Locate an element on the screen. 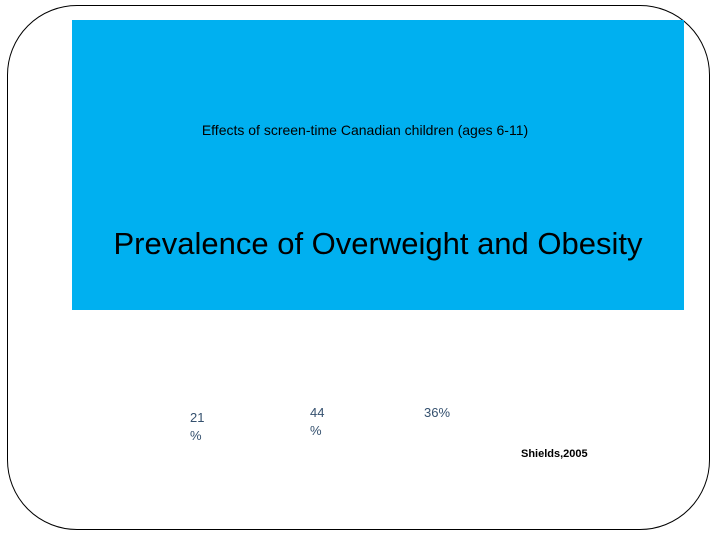 The height and width of the screenshot is (540, 720). figure-label: 36% is located at coordinates (437, 412).